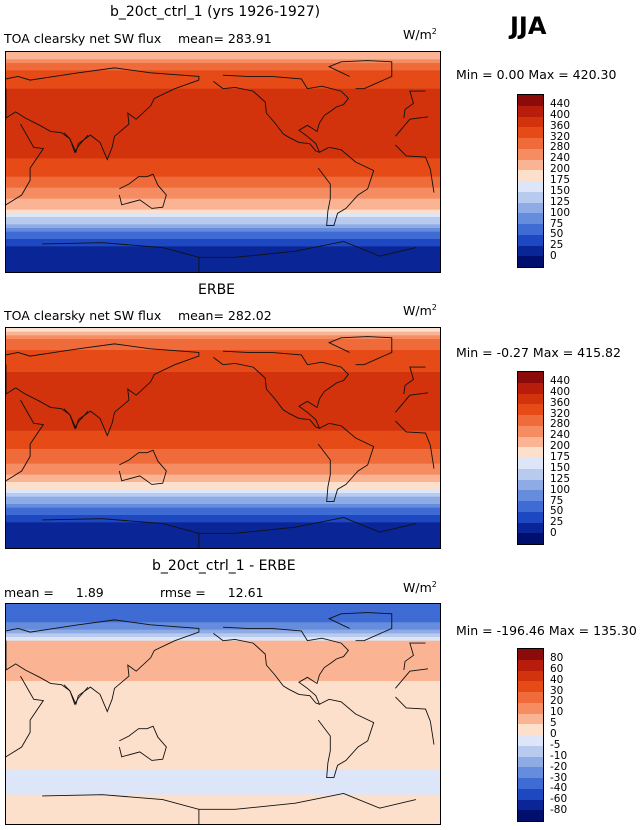 This screenshot has width=644, height=830. What do you see at coordinates (224, 566) in the screenshot?
I see `panel3-title: b_20ct_ctrl_1 - ERBE` at bounding box center [224, 566].